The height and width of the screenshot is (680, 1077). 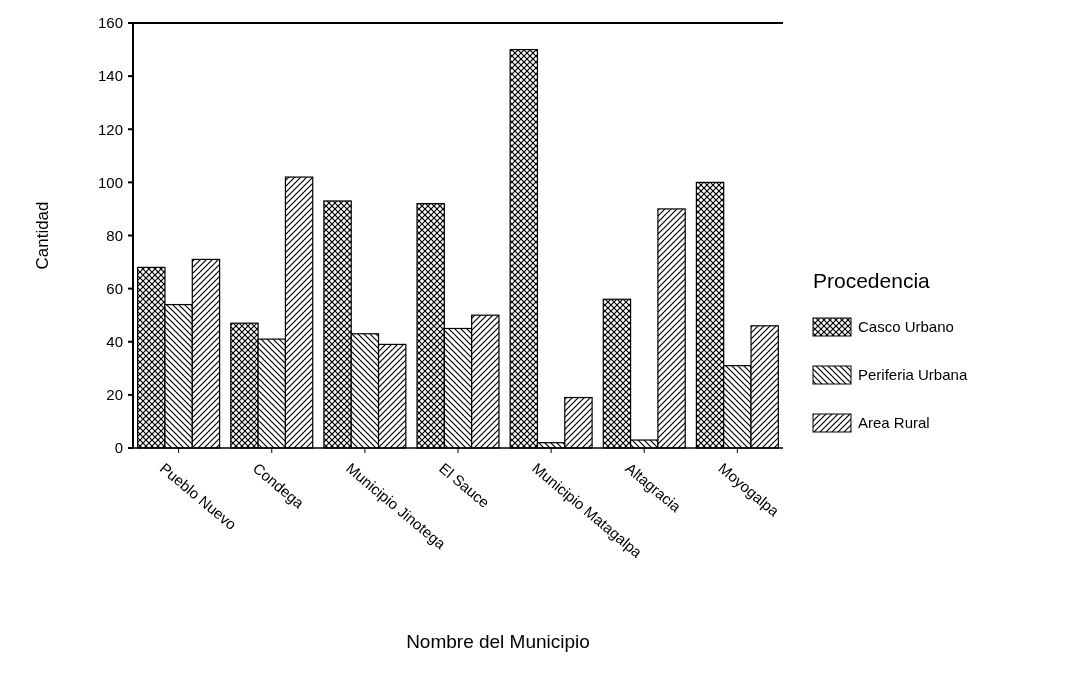 I want to click on y-tick-label: 120, so click(x=110, y=129).